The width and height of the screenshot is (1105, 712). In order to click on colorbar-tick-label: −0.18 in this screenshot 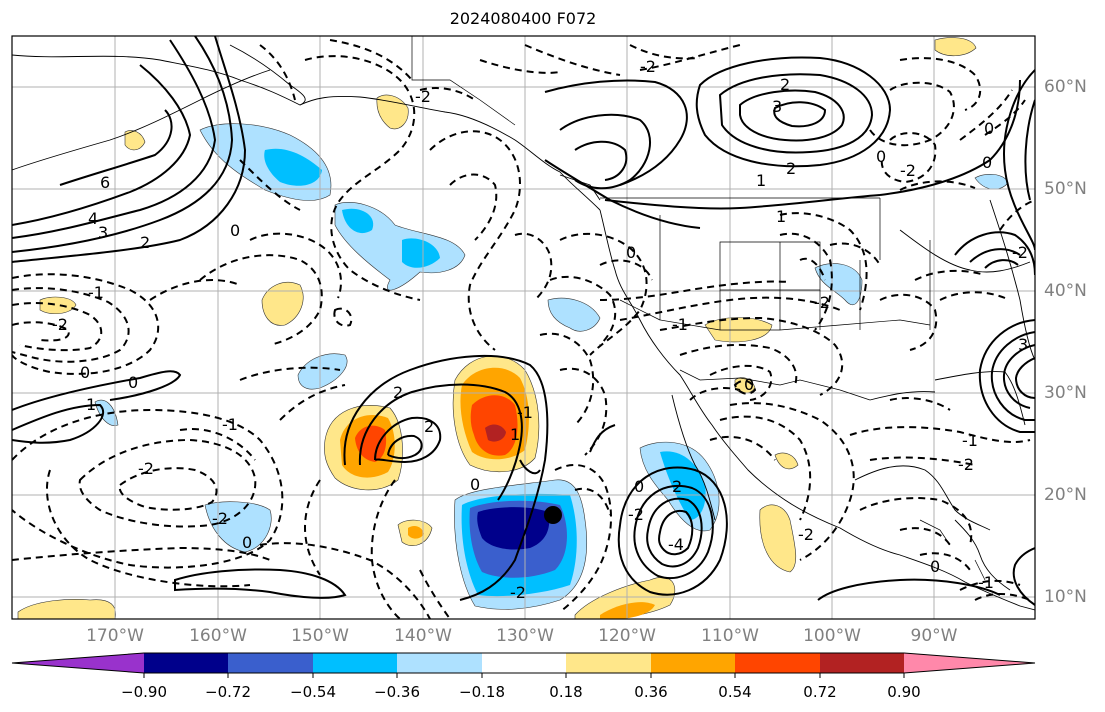, I will do `click(482, 692)`.